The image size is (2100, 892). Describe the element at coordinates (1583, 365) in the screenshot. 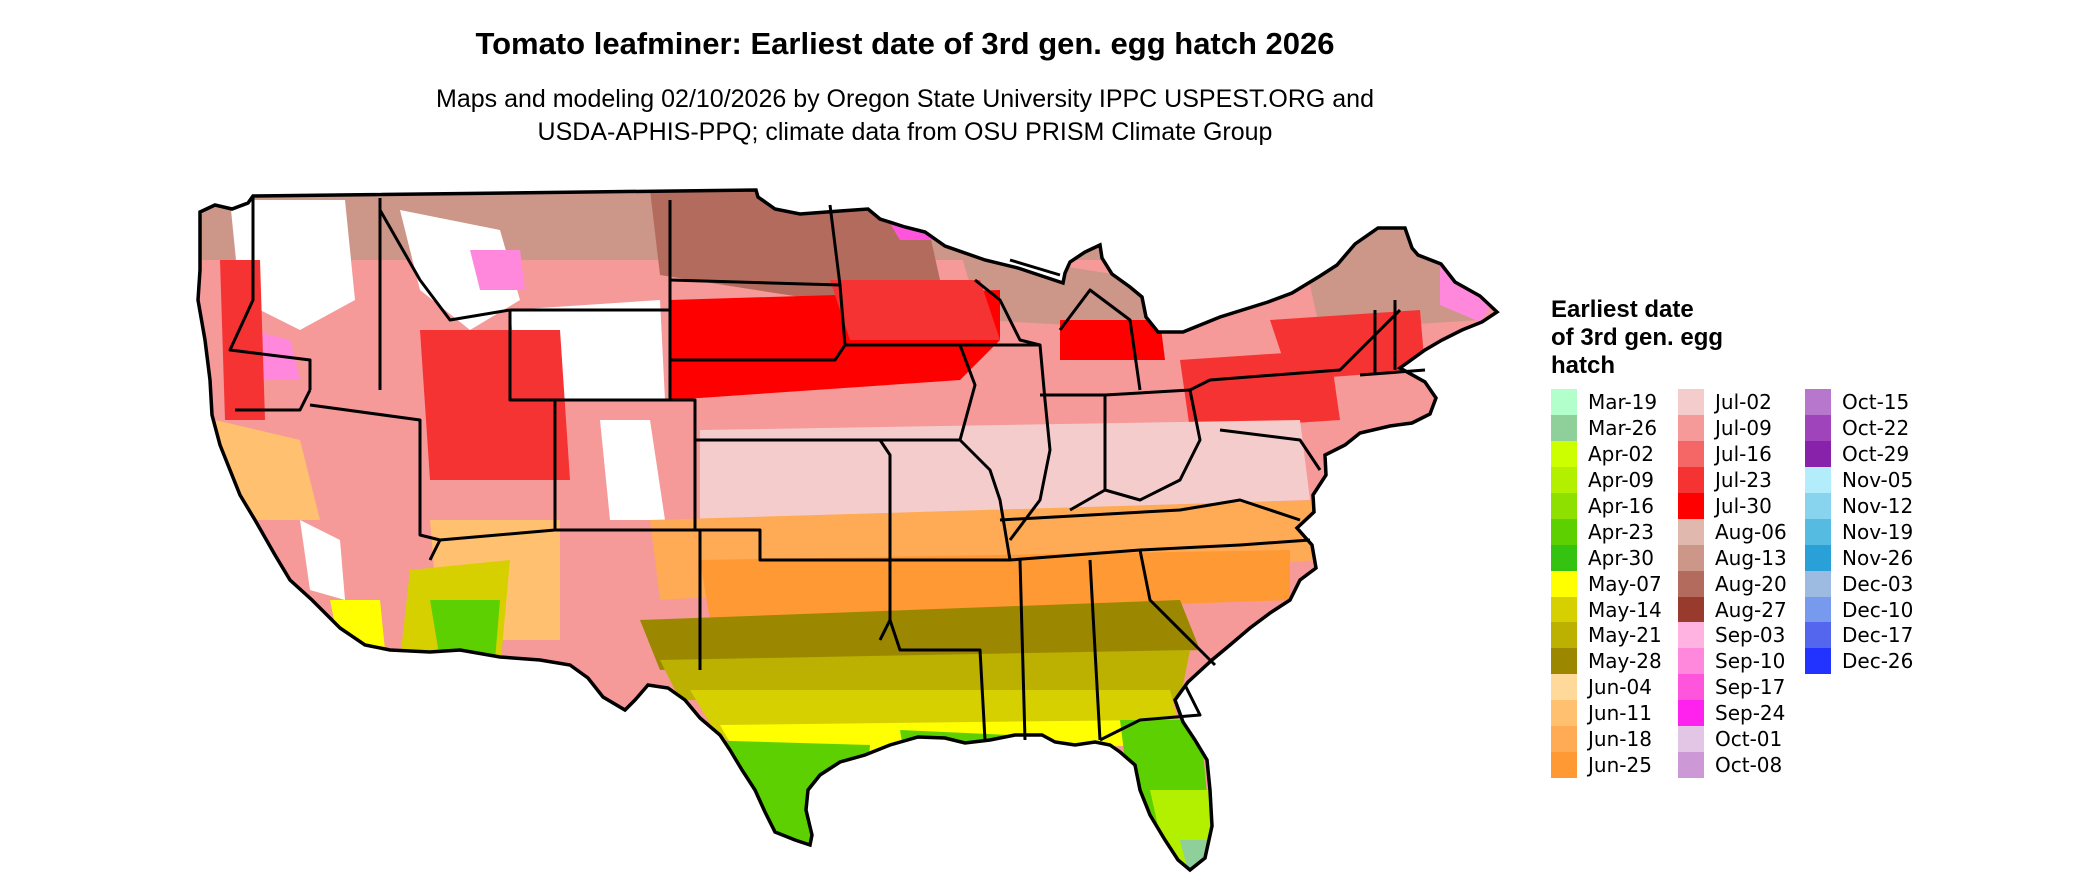

I see `legend-title-line-3: hatch` at that location.